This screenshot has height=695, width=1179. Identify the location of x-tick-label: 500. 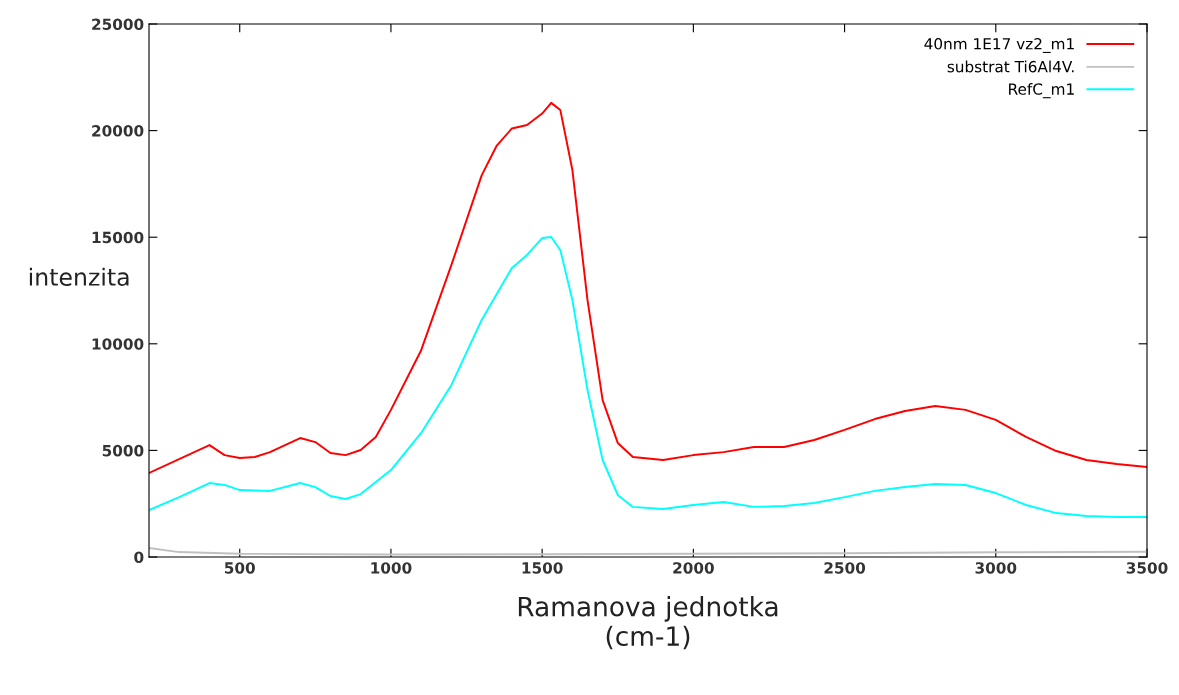
(239, 568).